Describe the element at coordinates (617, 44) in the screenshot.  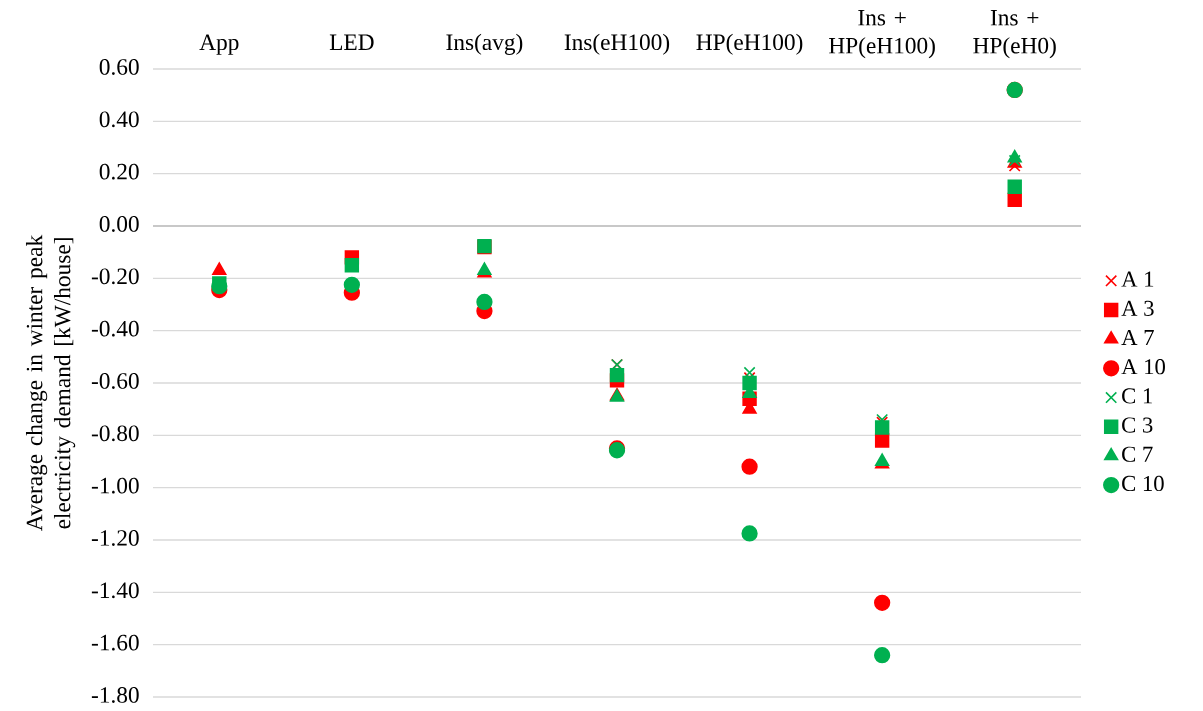
I see `x-tick-label: Ins(eH100)` at that location.